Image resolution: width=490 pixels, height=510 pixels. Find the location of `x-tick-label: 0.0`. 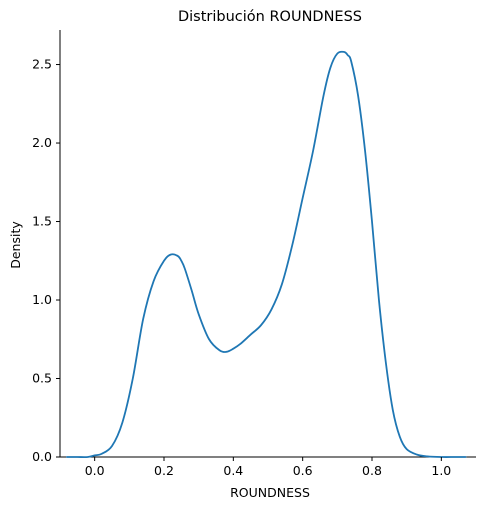

x-tick-label: 0.0 is located at coordinates (95, 470).